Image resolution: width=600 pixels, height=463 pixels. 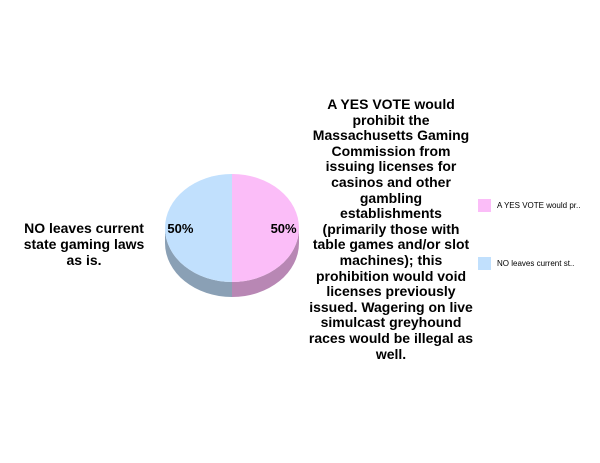 I want to click on pie-slice-no, so click(x=198, y=228).